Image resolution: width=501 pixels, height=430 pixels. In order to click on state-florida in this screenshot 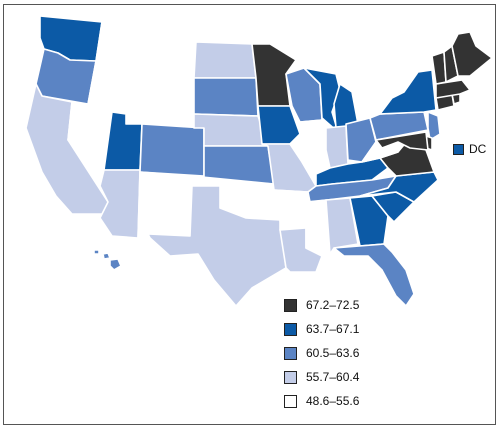, I will do `click(374, 275)`.